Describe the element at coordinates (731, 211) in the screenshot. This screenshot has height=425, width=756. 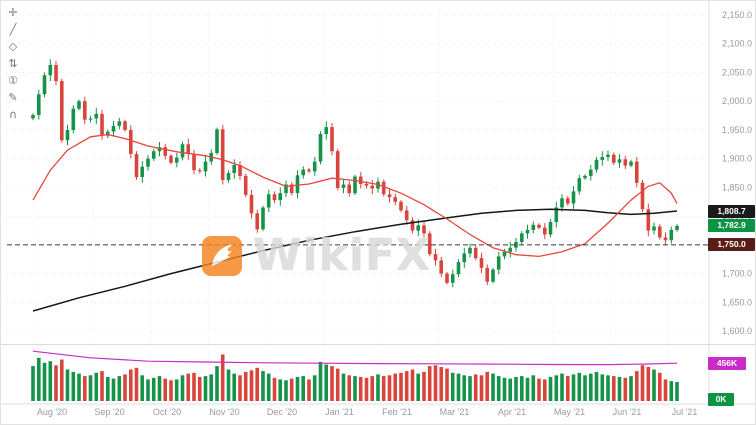
I see `ma-price-badge: 1,808.7` at that location.